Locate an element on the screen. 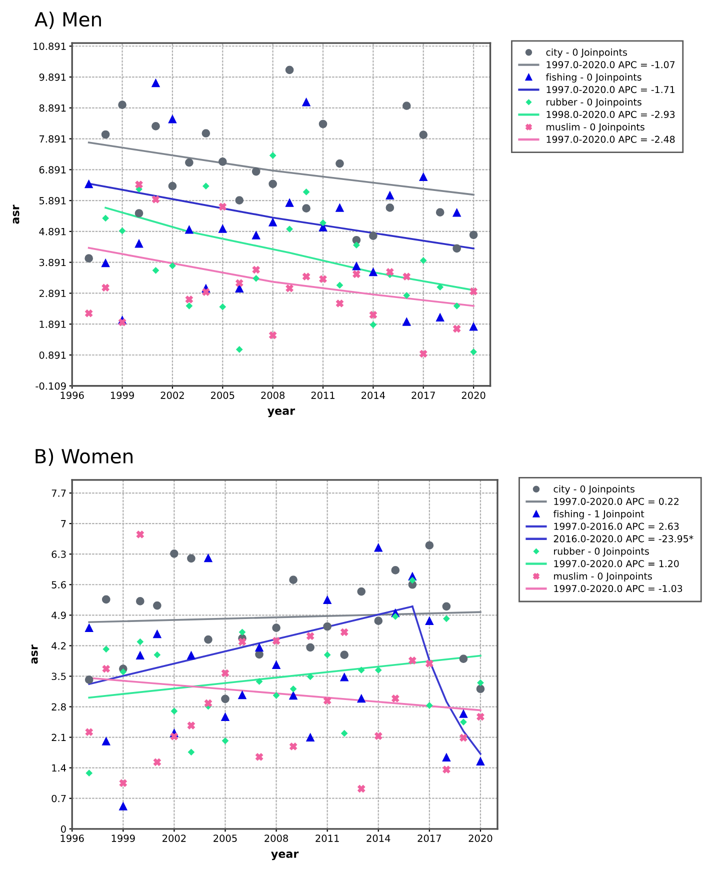 The image size is (721, 879). legend-label: 1997.0-2020.0 APC = -1.07 is located at coordinates (610, 64).